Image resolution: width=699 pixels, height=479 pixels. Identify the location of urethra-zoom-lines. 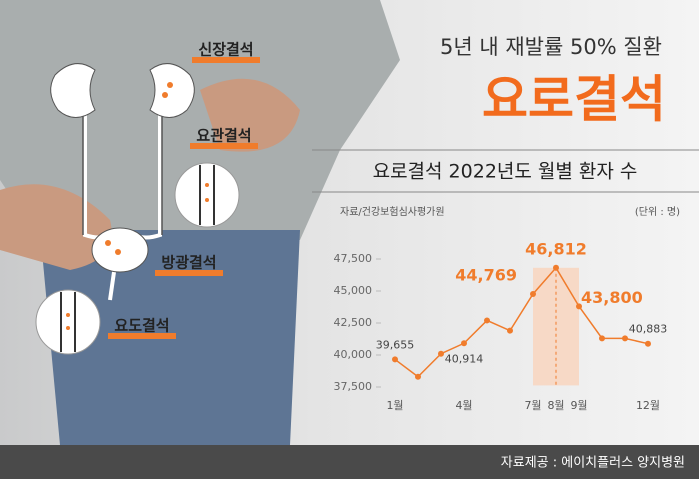
(68, 322).